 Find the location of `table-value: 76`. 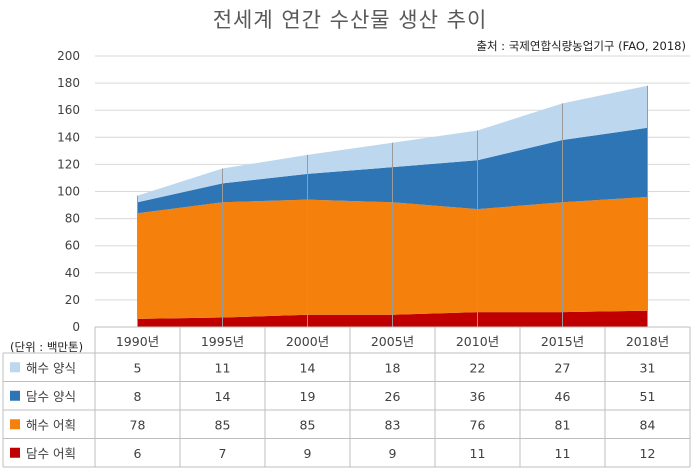

table-value: 76 is located at coordinates (478, 424).